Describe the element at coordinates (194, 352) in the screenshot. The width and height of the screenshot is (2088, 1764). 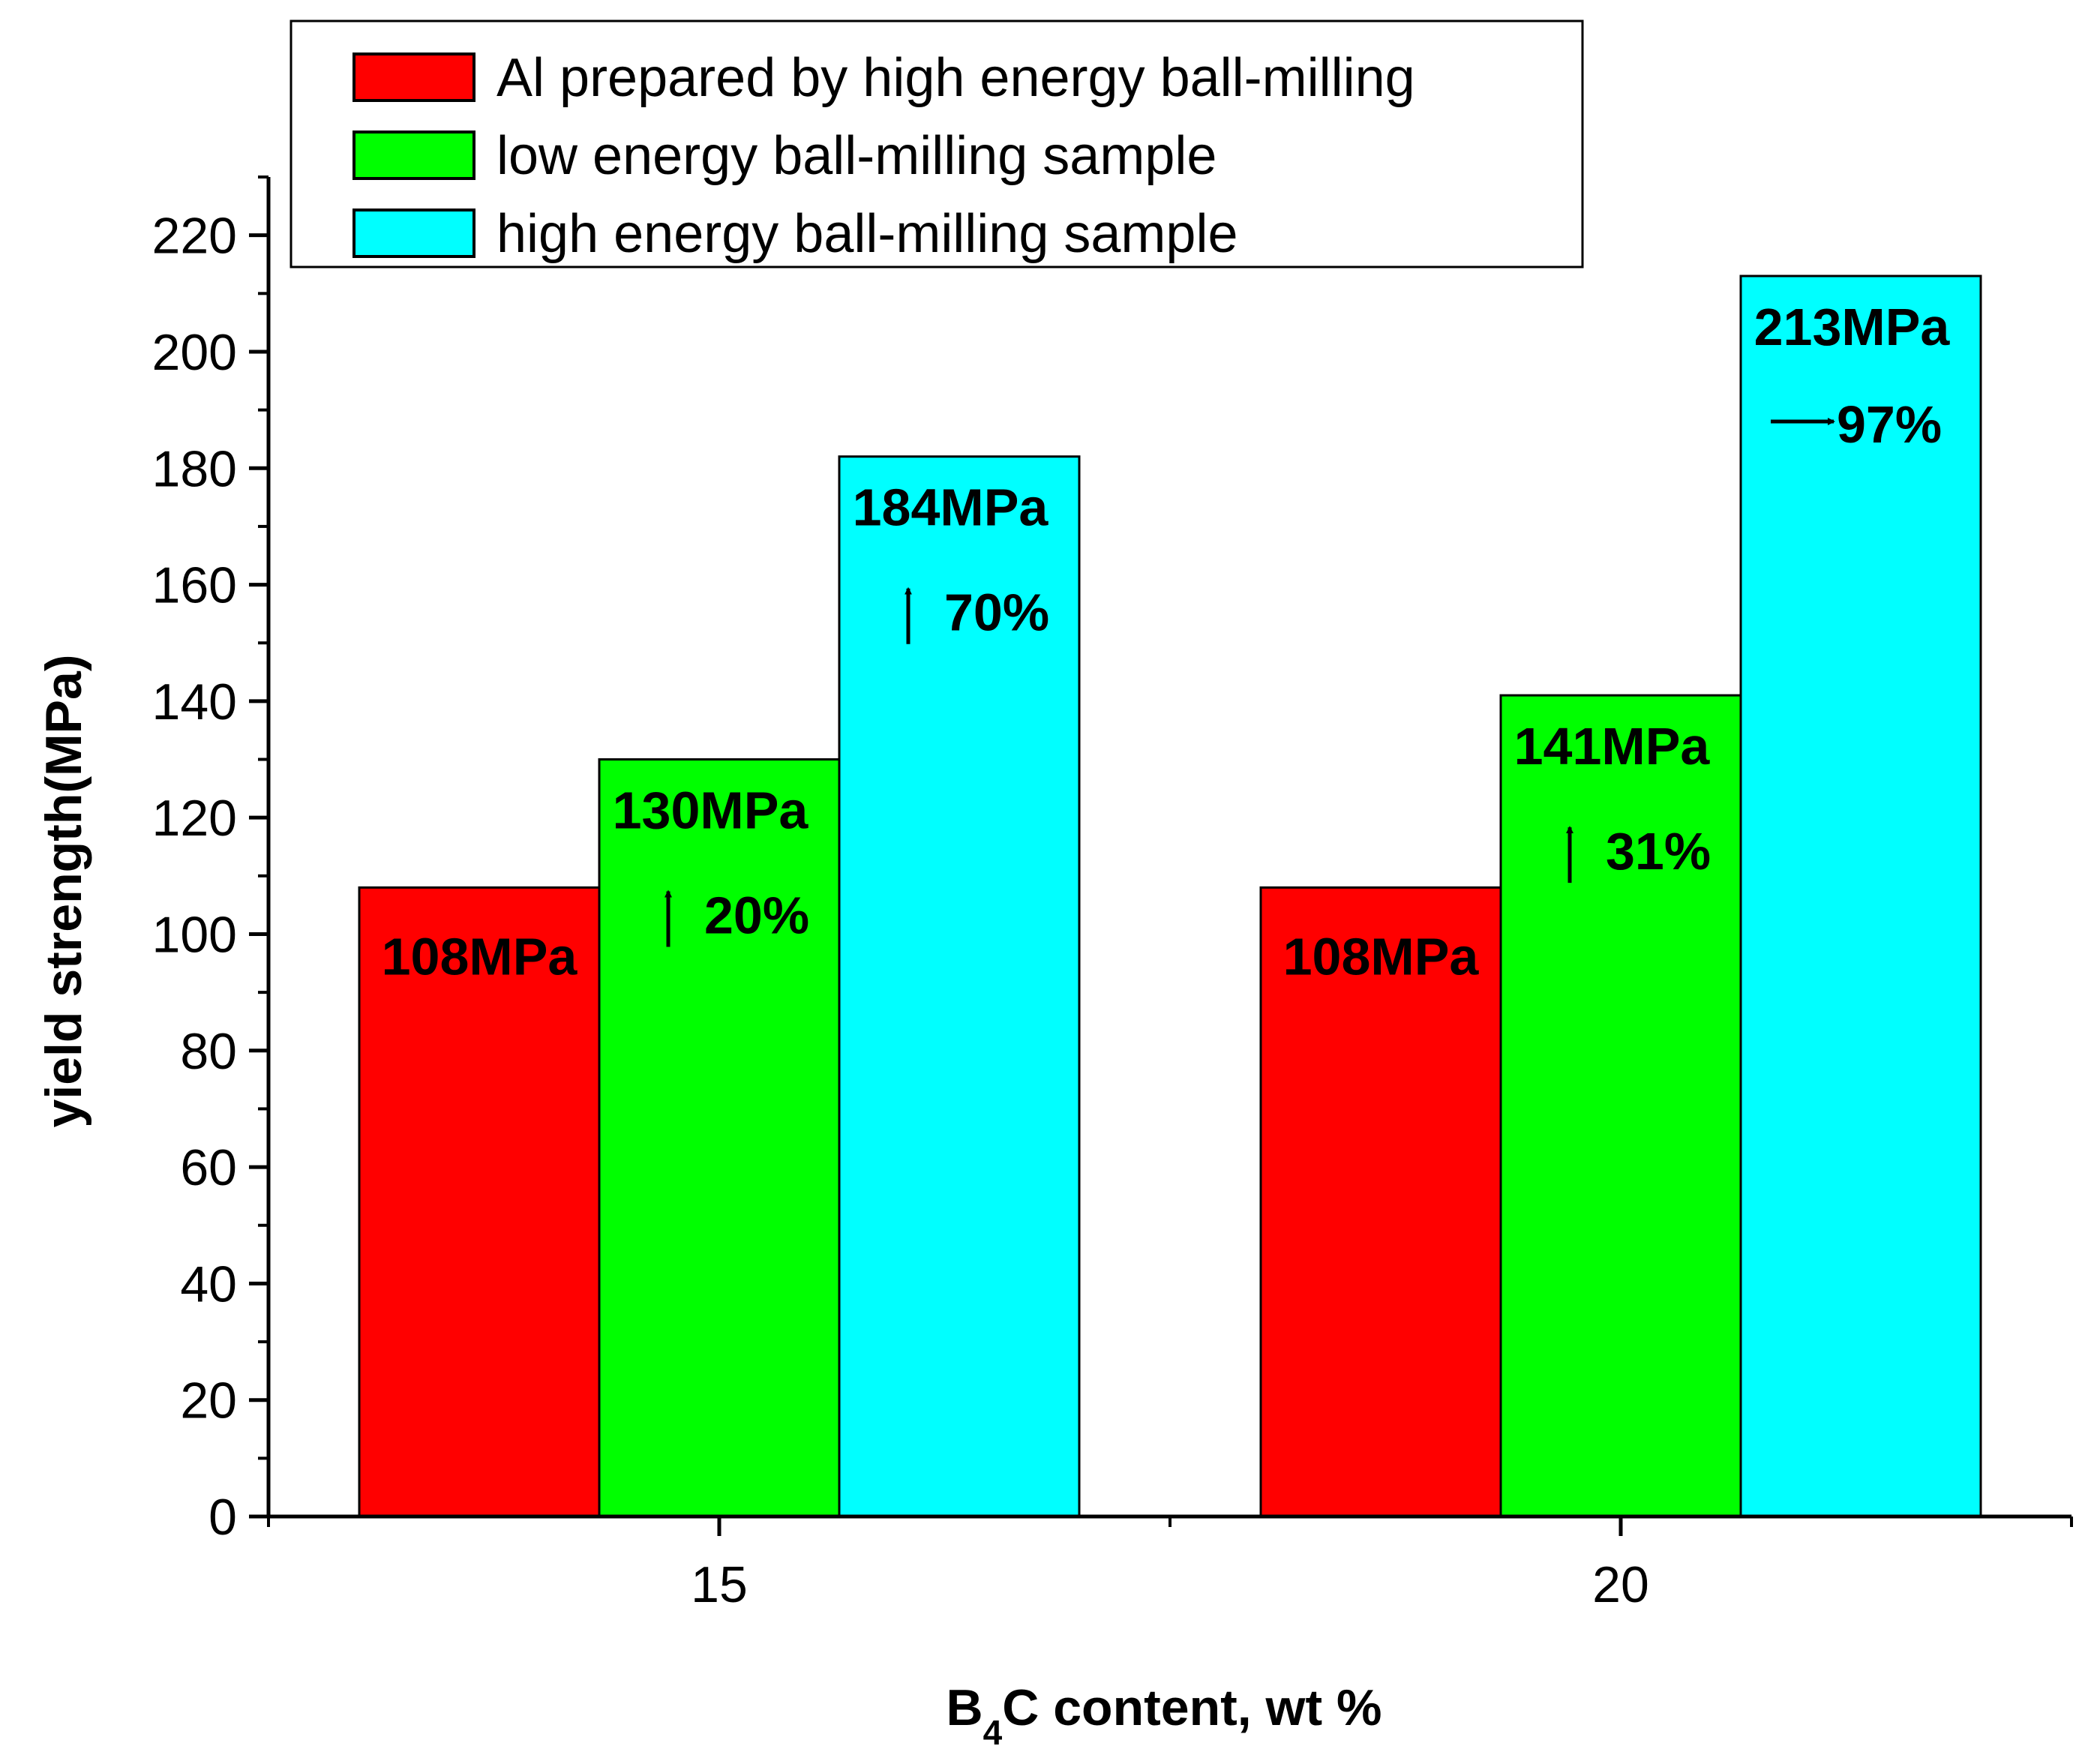
I see `y-tick-label: 200` at that location.